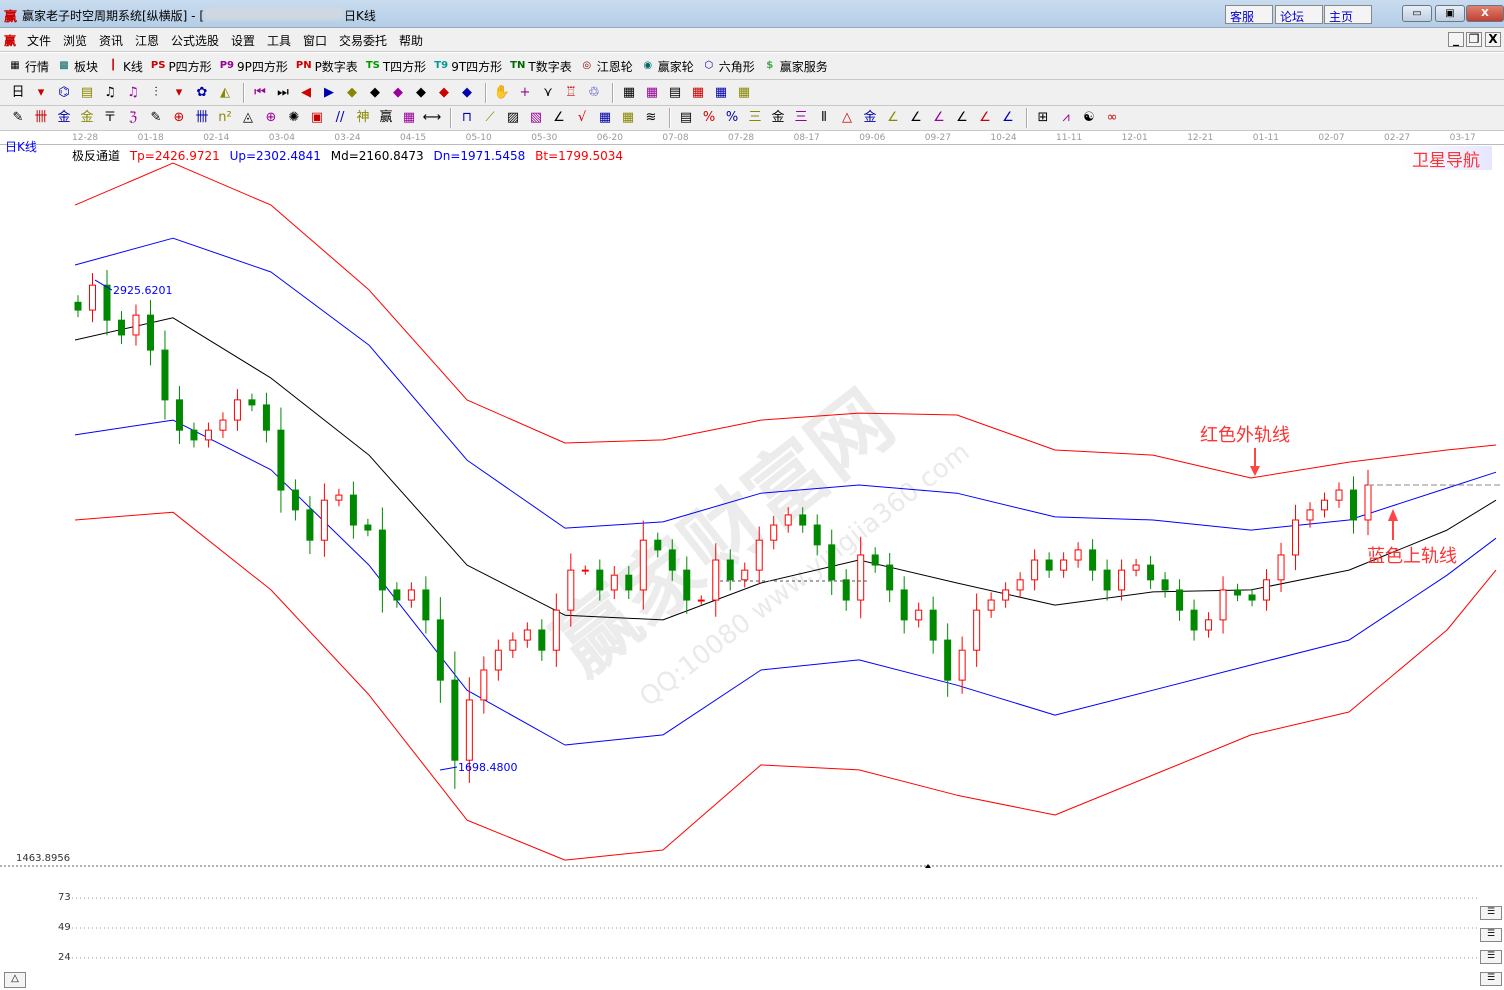  What do you see at coordinates (132, 117) in the screenshot?
I see `tool-icon: ℨ` at bounding box center [132, 117].